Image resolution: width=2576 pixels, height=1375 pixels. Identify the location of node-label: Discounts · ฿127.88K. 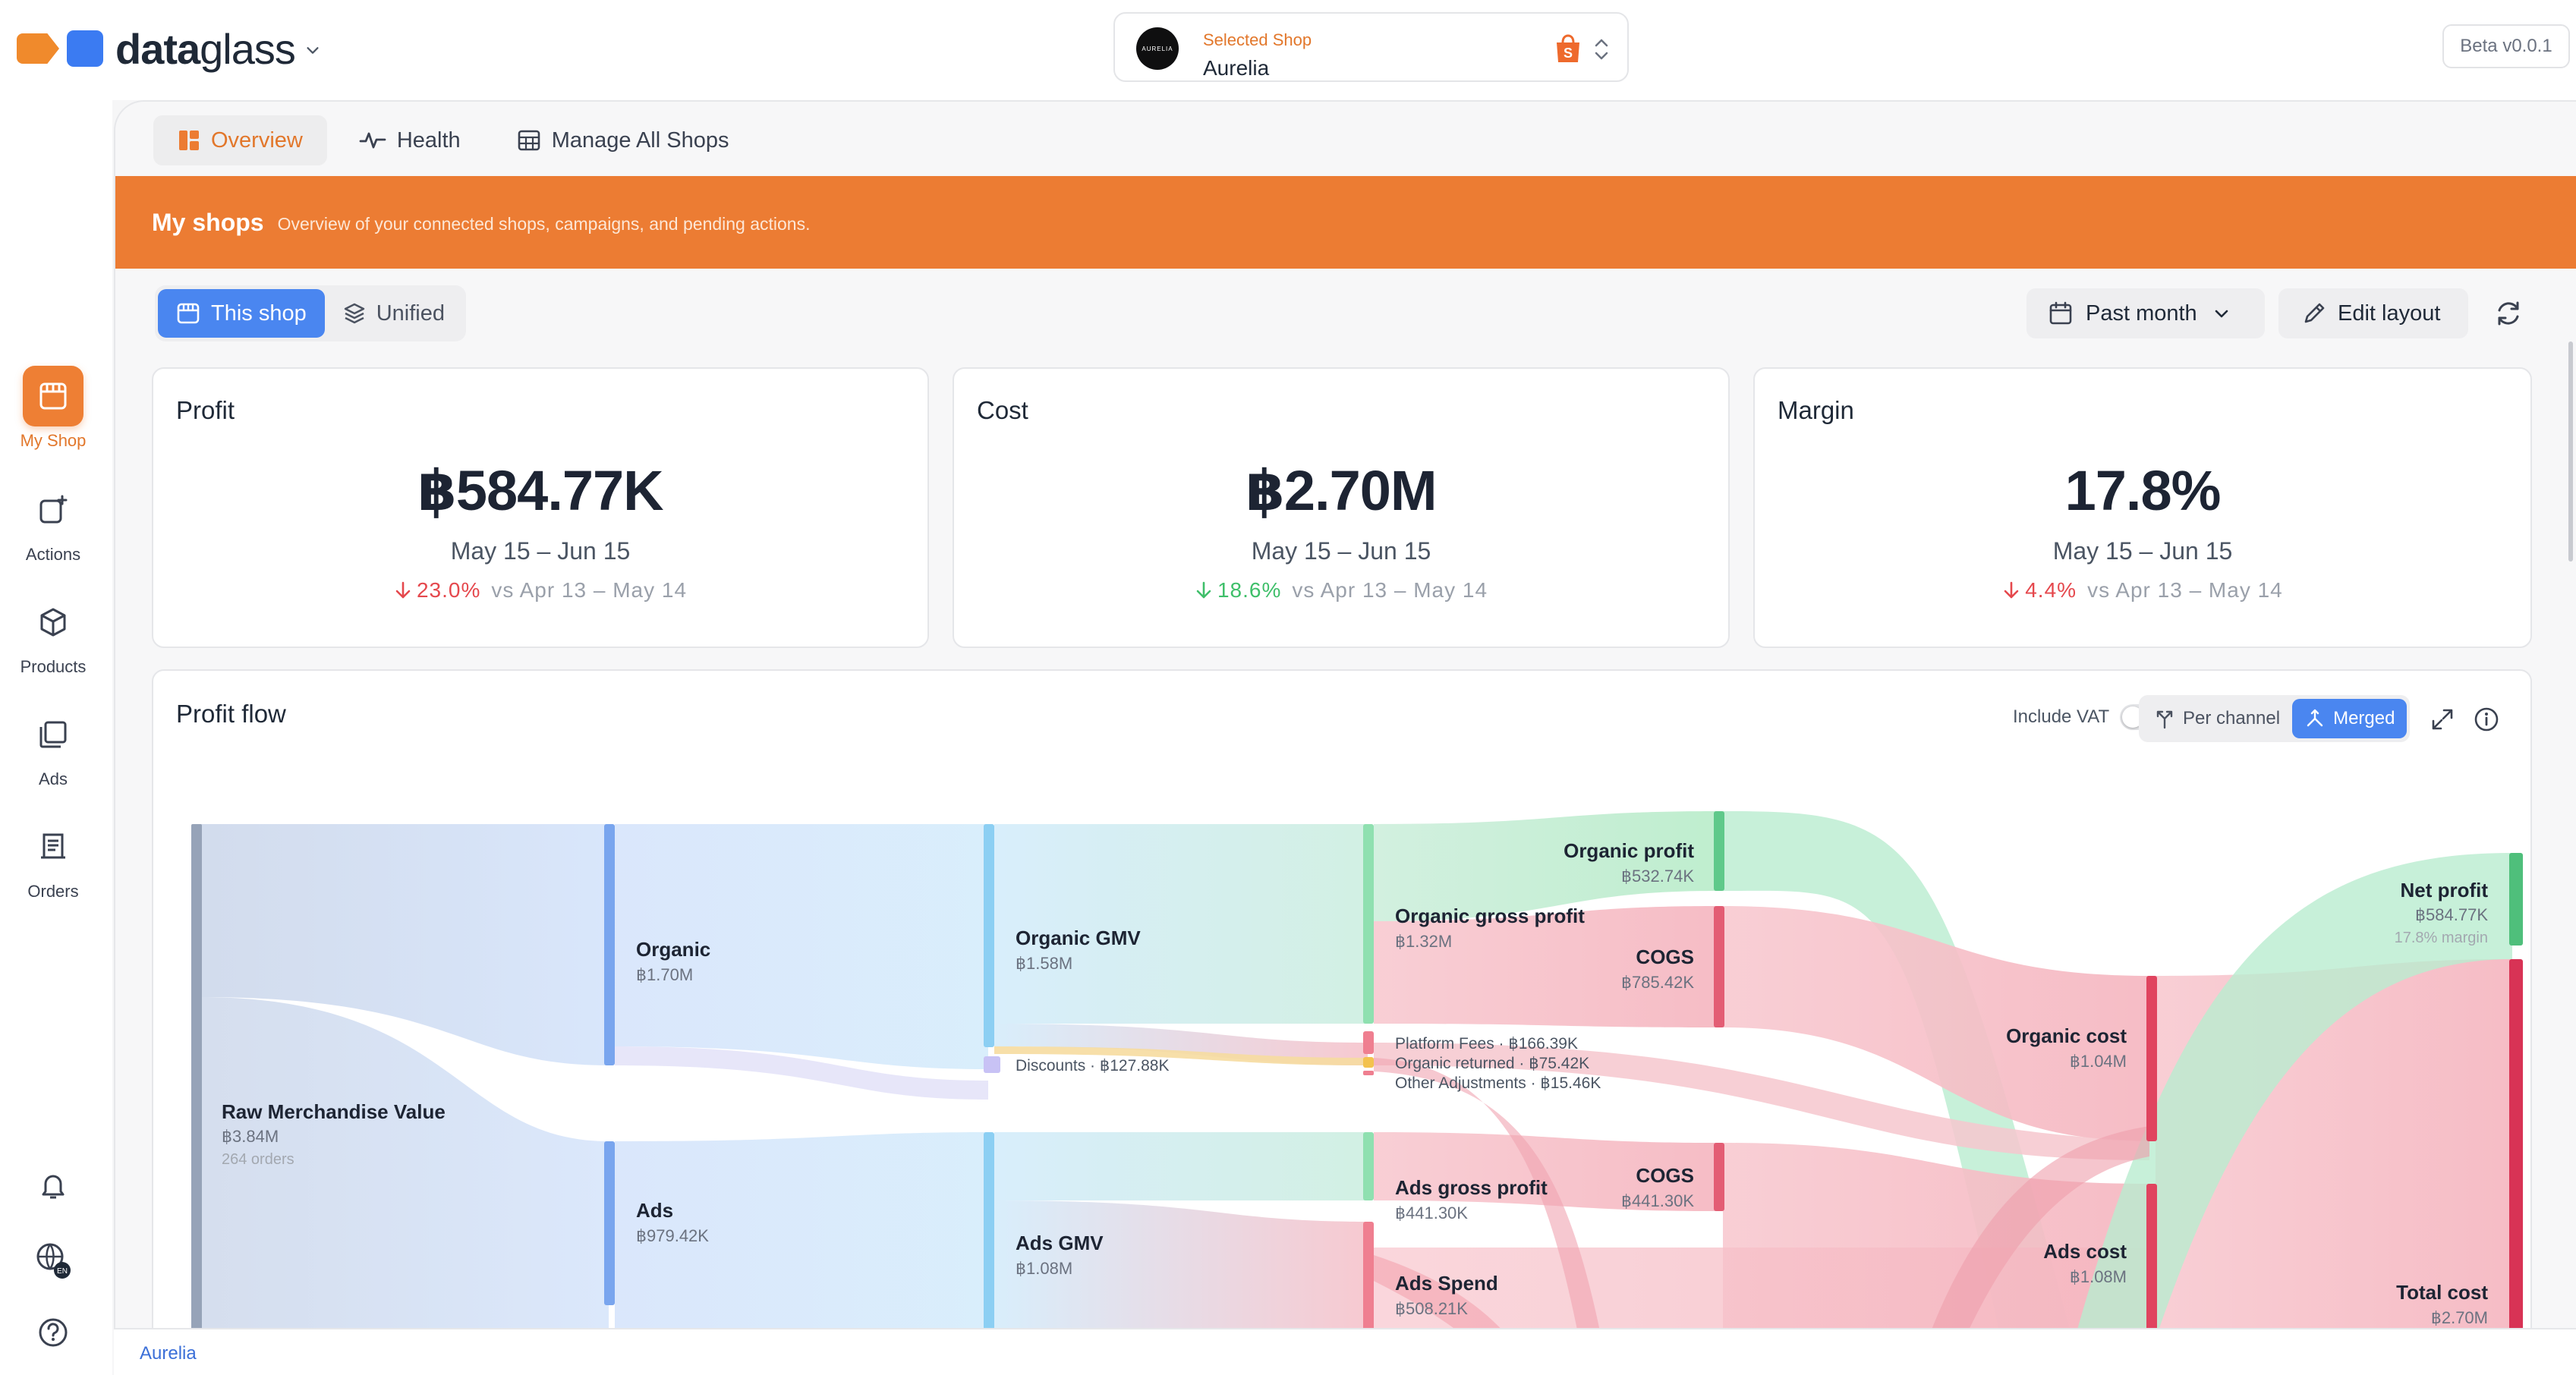
(1092, 1066).